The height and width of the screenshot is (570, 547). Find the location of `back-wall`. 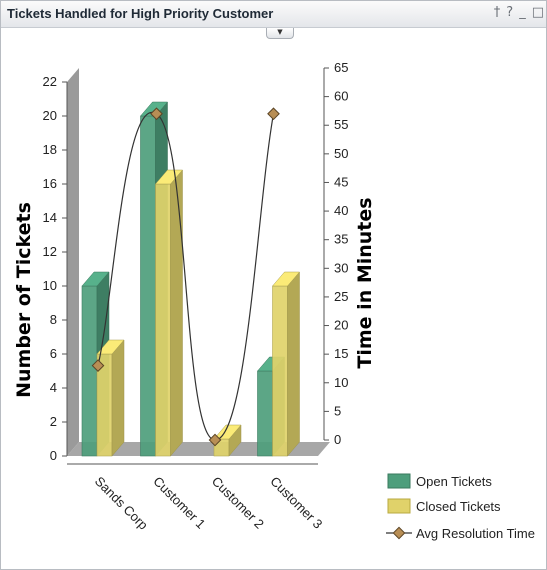

back-wall is located at coordinates (73, 262).